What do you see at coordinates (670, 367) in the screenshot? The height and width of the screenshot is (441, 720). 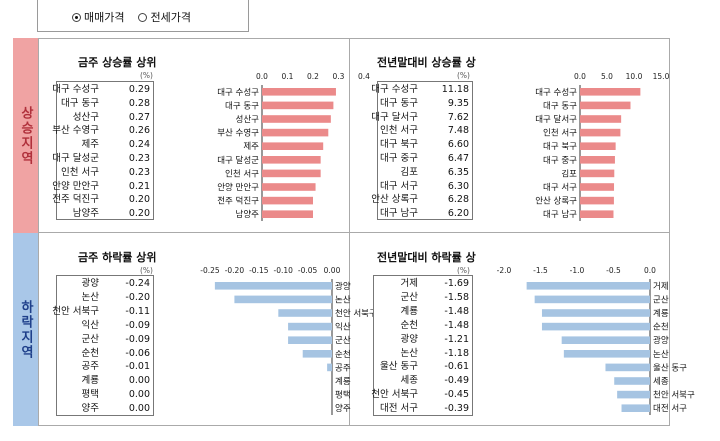 I see `category-label: 울산 동구` at bounding box center [670, 367].